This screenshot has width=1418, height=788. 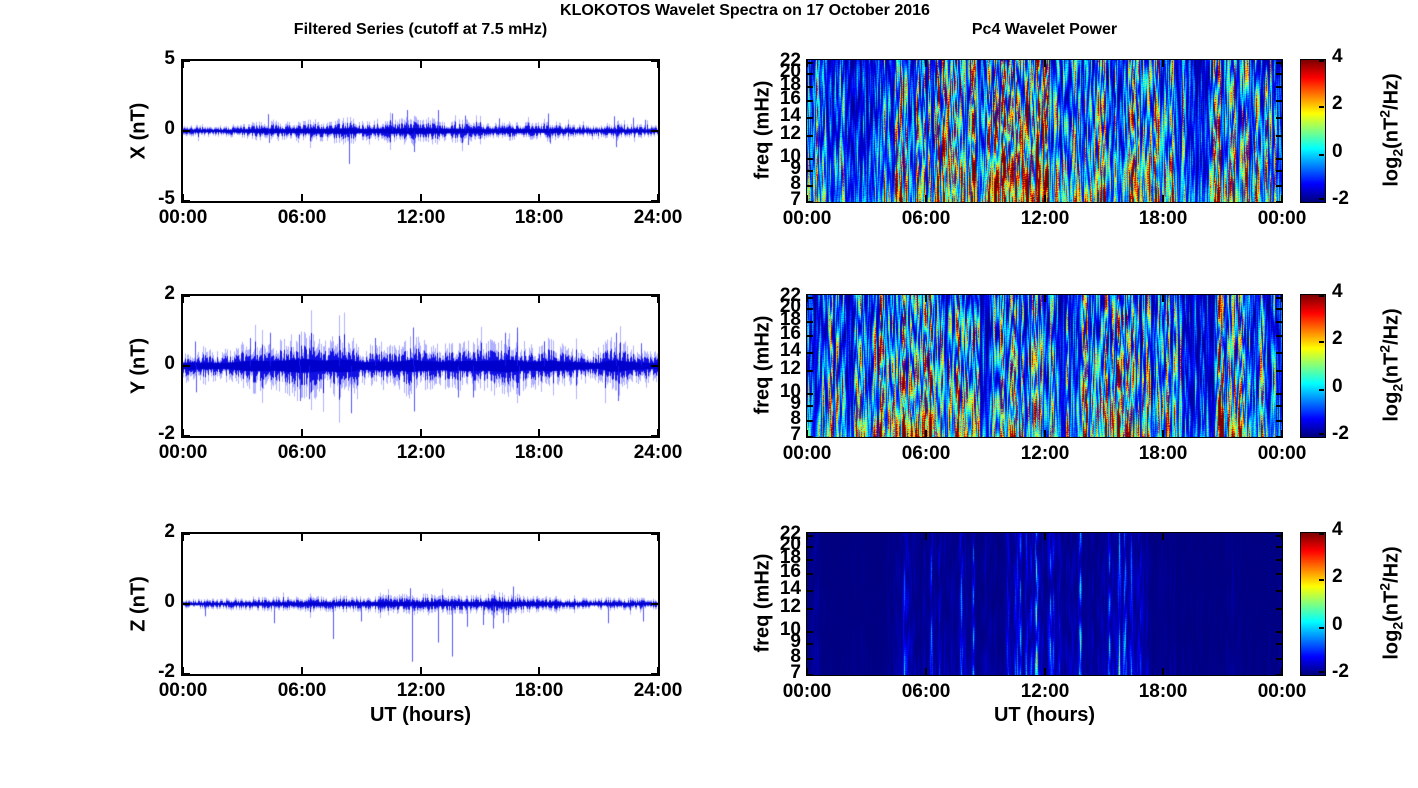 I want to click on colorbar-label-3: log2(nT2/Hz), so click(x=1391, y=603).